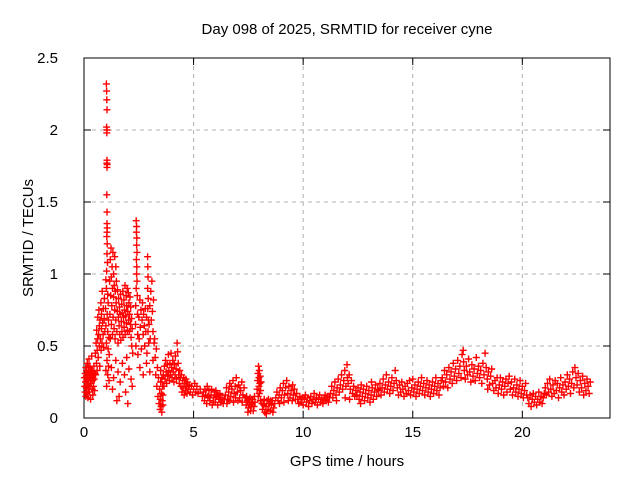  What do you see at coordinates (303, 432) in the screenshot?
I see `x-tick-label: 10` at bounding box center [303, 432].